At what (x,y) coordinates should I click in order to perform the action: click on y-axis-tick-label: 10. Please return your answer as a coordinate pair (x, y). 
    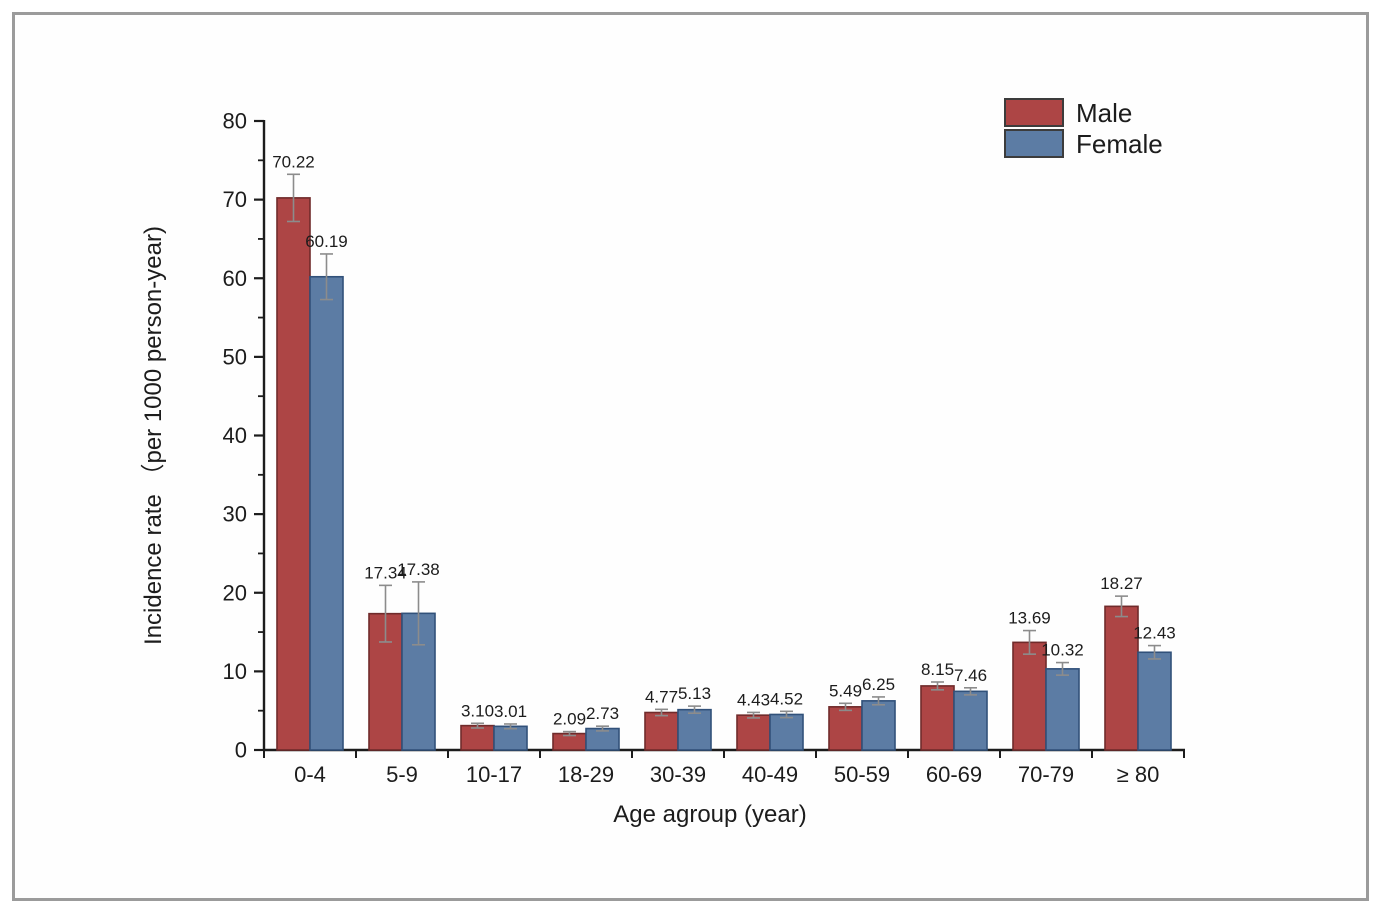
    Looking at the image, I should click on (235, 671).